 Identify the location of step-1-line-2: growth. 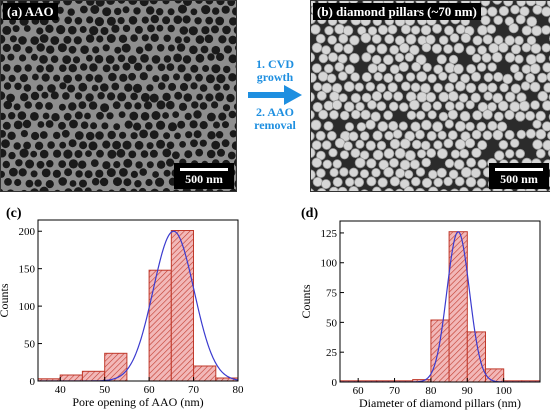
(275, 77).